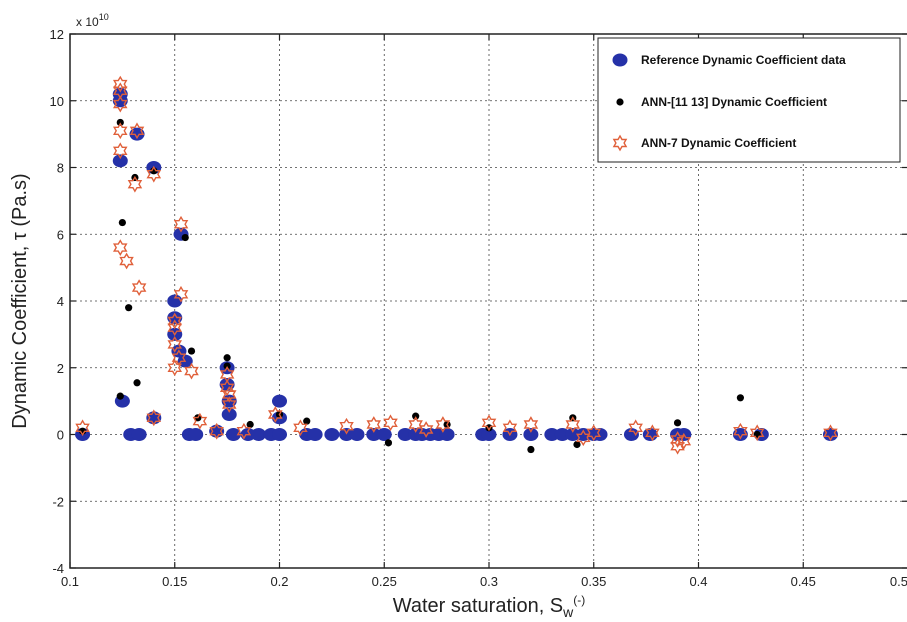 Image resolution: width=907 pixels, height=622 pixels. What do you see at coordinates (57, 34) in the screenshot?
I see `y-tick-label: 12` at bounding box center [57, 34].